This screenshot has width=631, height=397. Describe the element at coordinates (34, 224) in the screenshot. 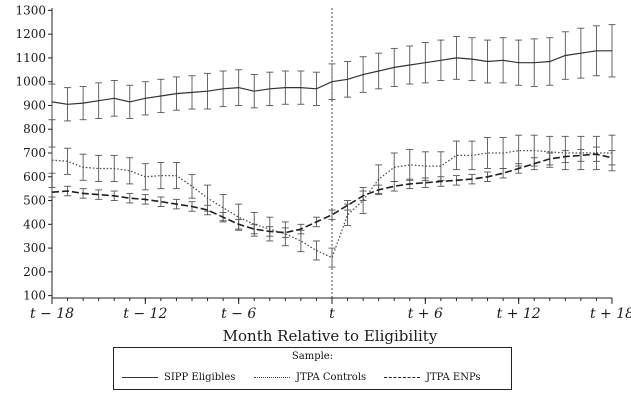

I see `y-tick-label: 400` at that location.